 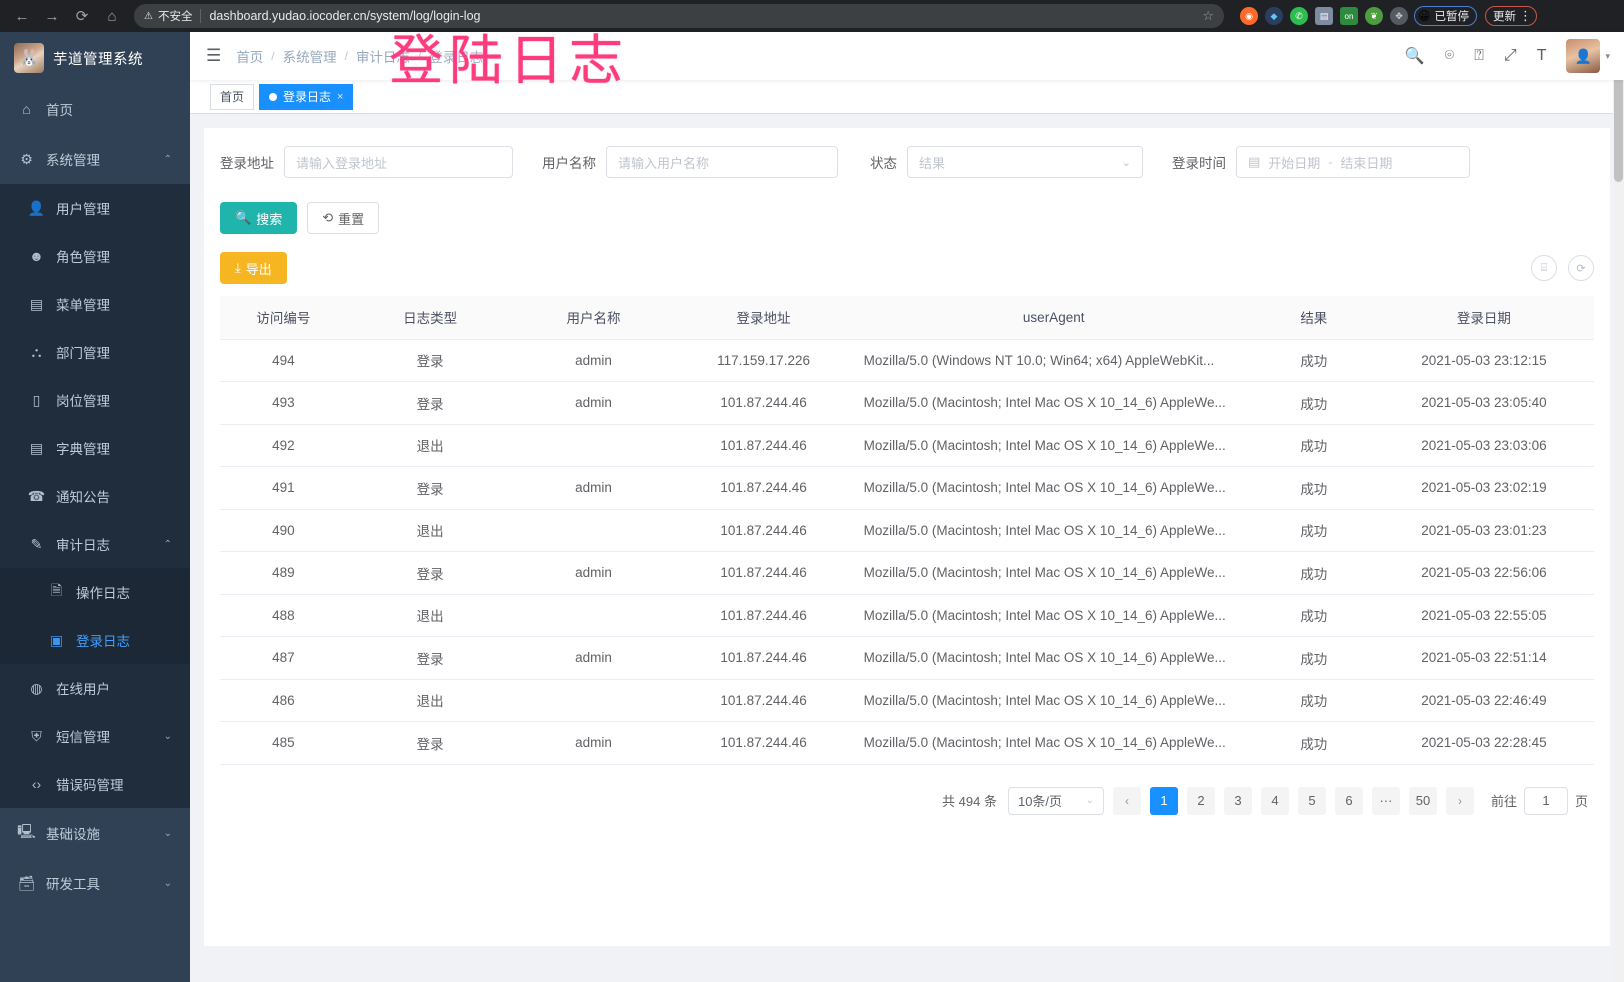 I want to click on sidebar-item-login-log: ▣ 登录日志, so click(x=95, y=640).